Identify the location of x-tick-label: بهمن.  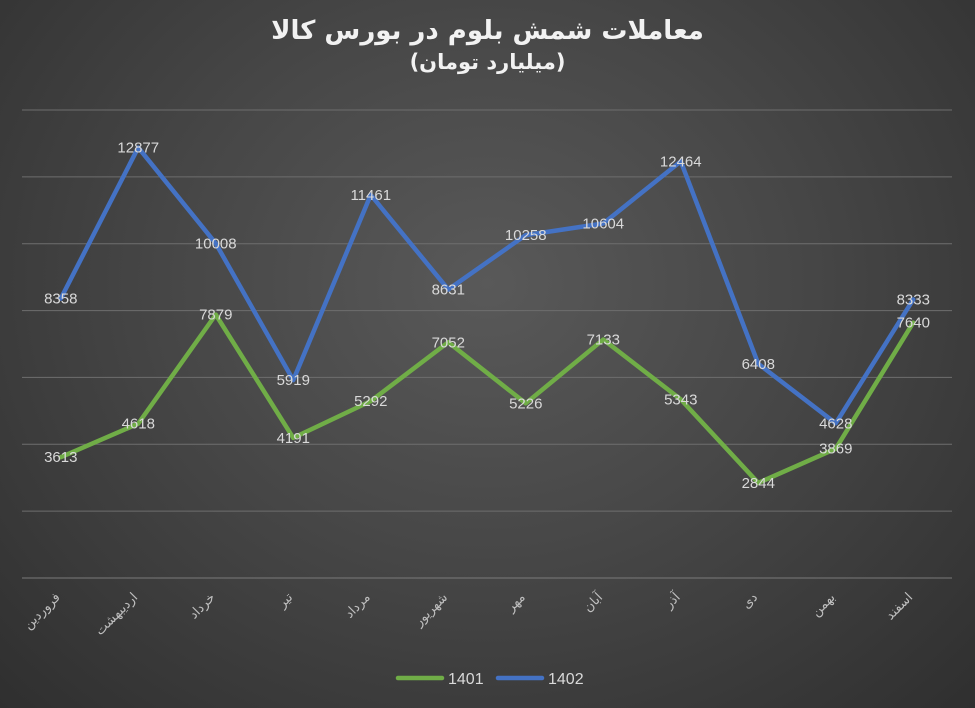
(823, 605).